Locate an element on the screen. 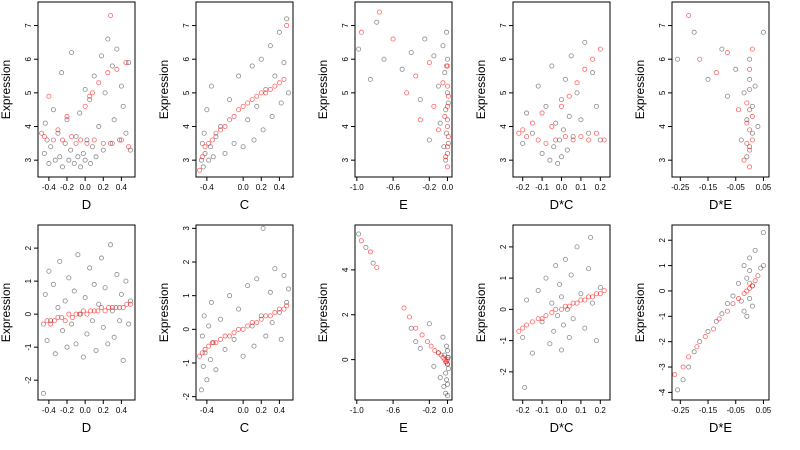  y-tick-label: 7 is located at coordinates (662, 25).